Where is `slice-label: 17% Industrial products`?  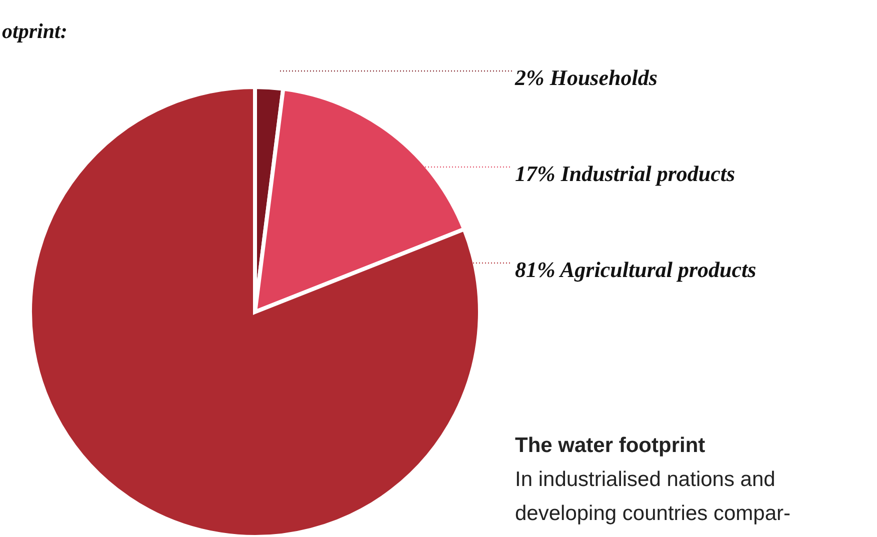 slice-label: 17% Industrial products is located at coordinates (625, 173).